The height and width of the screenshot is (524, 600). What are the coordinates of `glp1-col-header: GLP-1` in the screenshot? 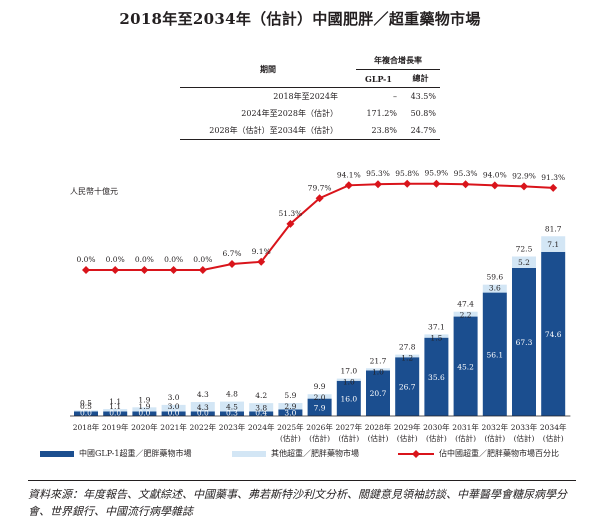 It's located at (378, 78).